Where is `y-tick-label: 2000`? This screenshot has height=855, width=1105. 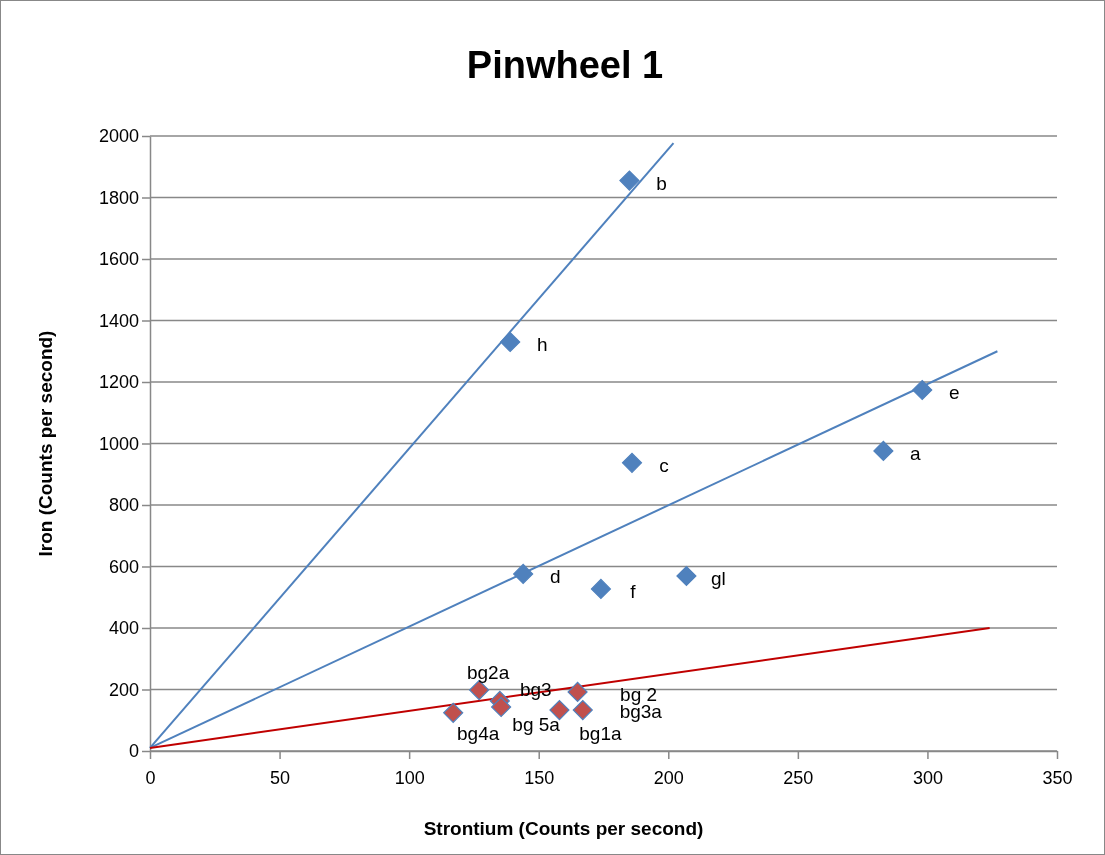
y-tick-label: 2000 is located at coordinates (118, 136).